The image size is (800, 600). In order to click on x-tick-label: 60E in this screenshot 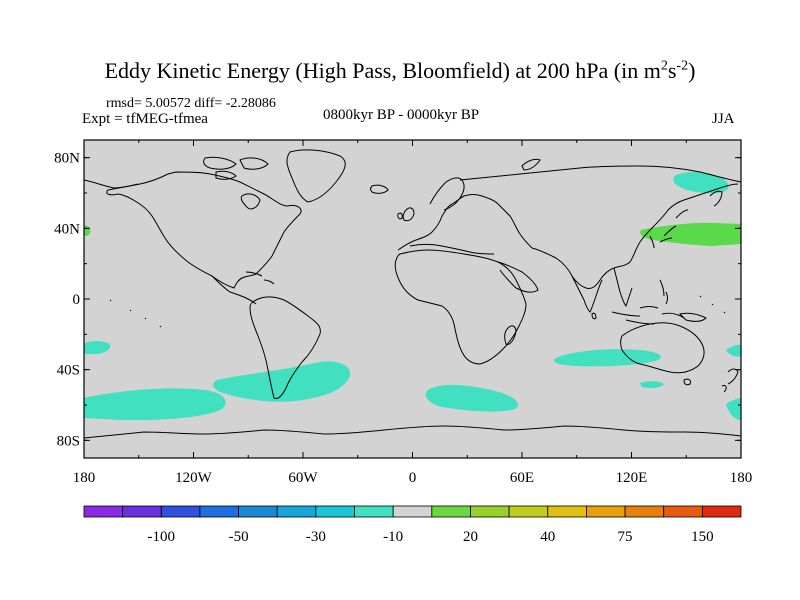, I will do `click(522, 478)`.